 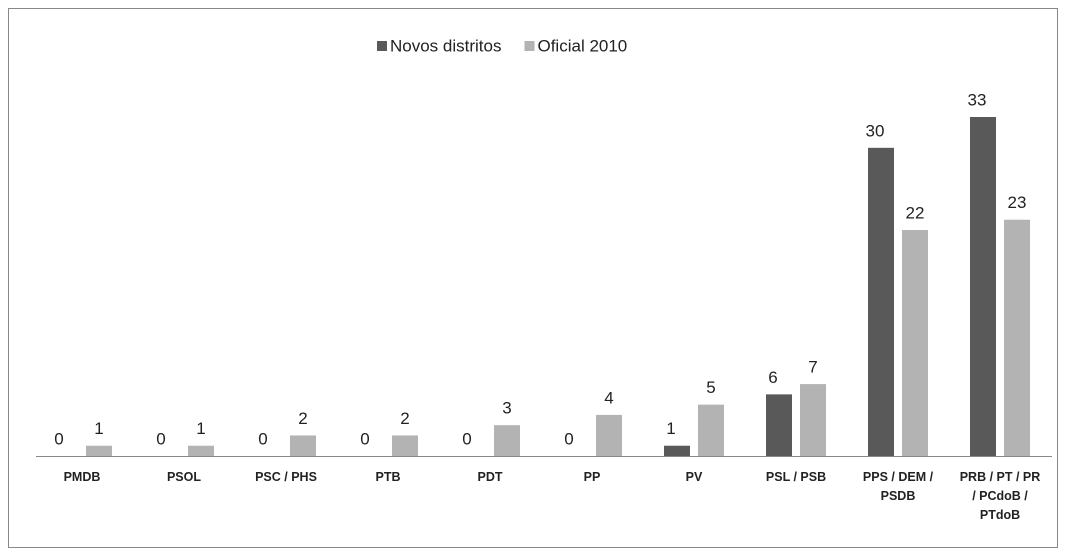 What do you see at coordinates (82, 477) in the screenshot?
I see `x-tick-label: PMDB` at bounding box center [82, 477].